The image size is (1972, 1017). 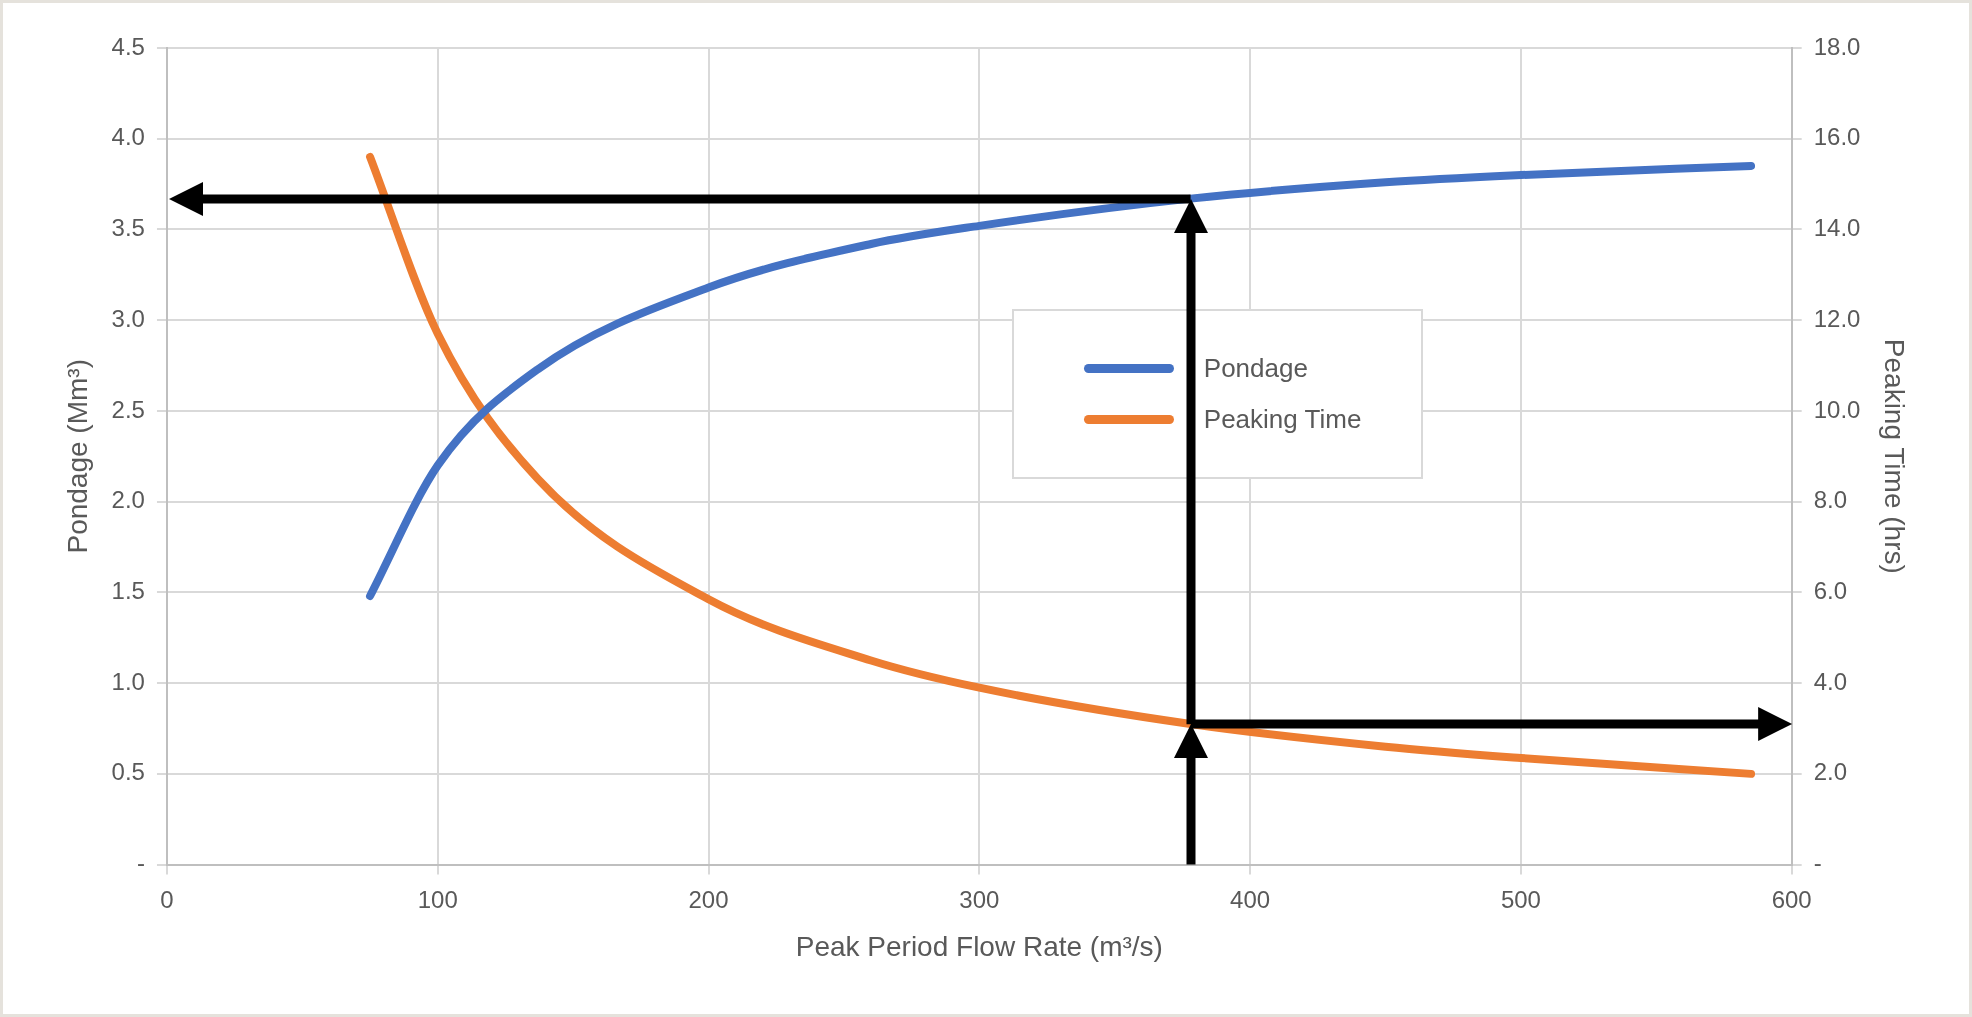 I want to click on y2-tick-label: 4.0, so click(x=1830, y=681).